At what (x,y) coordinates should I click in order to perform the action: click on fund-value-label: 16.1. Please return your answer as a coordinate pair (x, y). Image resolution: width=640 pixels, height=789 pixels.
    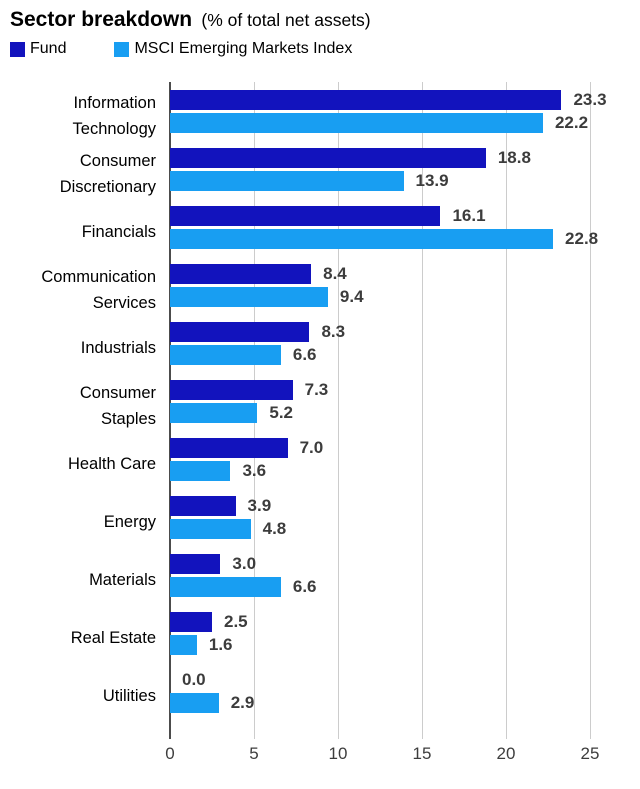
    Looking at the image, I should click on (469, 215).